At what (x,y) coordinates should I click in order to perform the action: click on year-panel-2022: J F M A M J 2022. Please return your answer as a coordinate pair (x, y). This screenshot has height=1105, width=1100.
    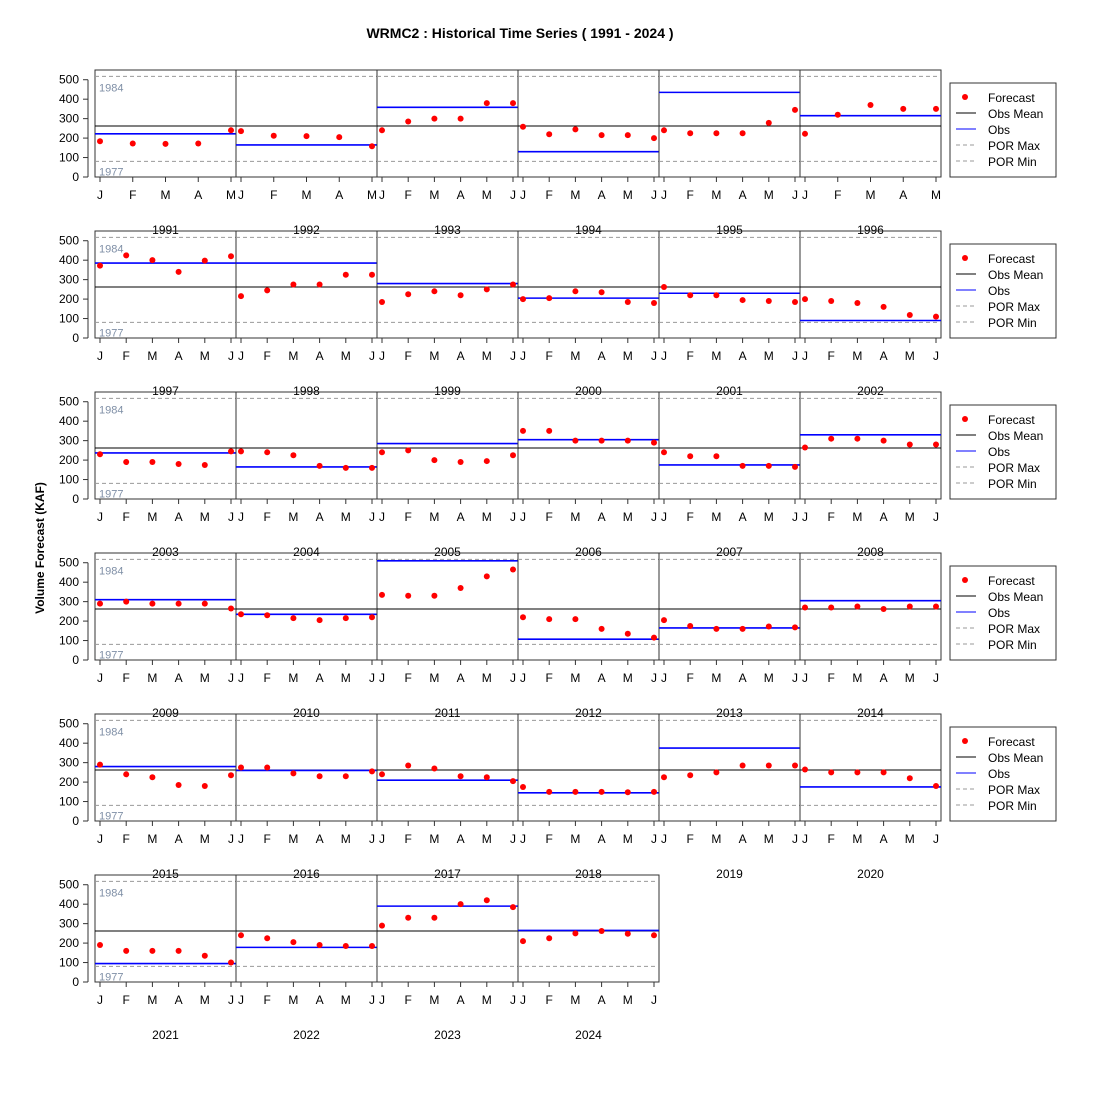
    Looking at the image, I should click on (306, 958).